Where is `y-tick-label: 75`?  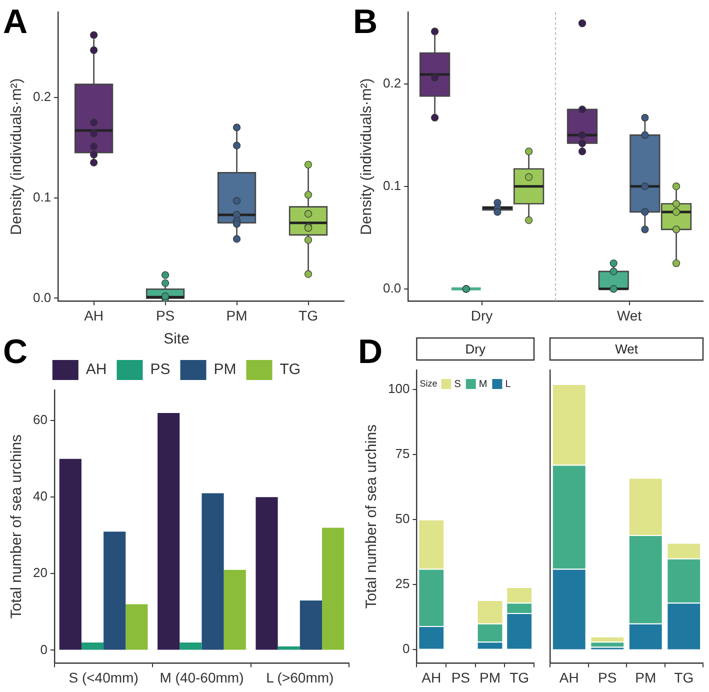 y-tick-label: 75 is located at coordinates (402, 453).